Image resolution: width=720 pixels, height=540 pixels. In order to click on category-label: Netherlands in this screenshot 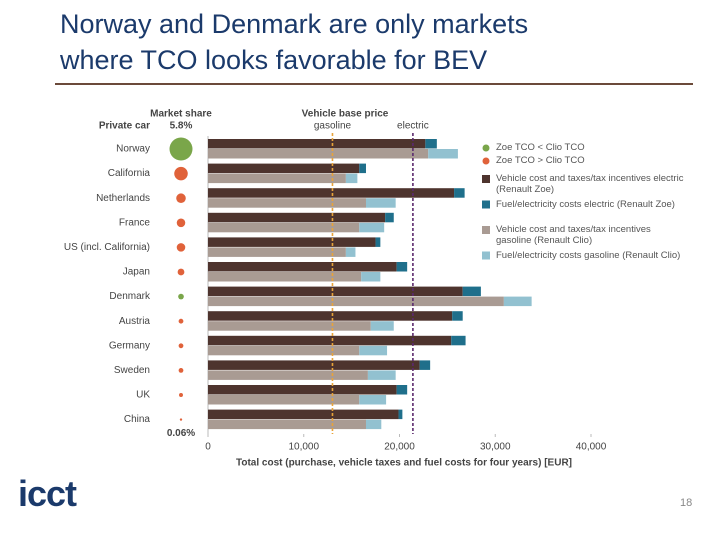, I will do `click(123, 198)`.